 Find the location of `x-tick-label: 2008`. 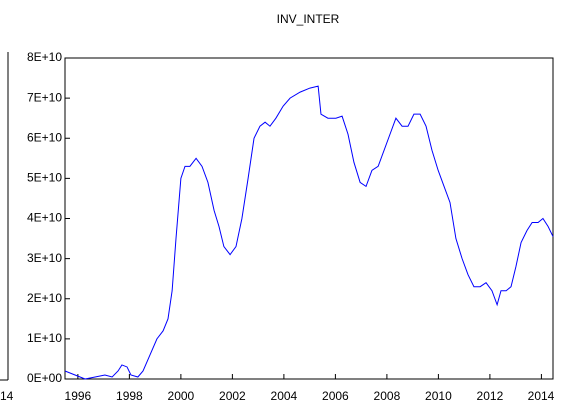

x-tick-label: 2008 is located at coordinates (387, 396).